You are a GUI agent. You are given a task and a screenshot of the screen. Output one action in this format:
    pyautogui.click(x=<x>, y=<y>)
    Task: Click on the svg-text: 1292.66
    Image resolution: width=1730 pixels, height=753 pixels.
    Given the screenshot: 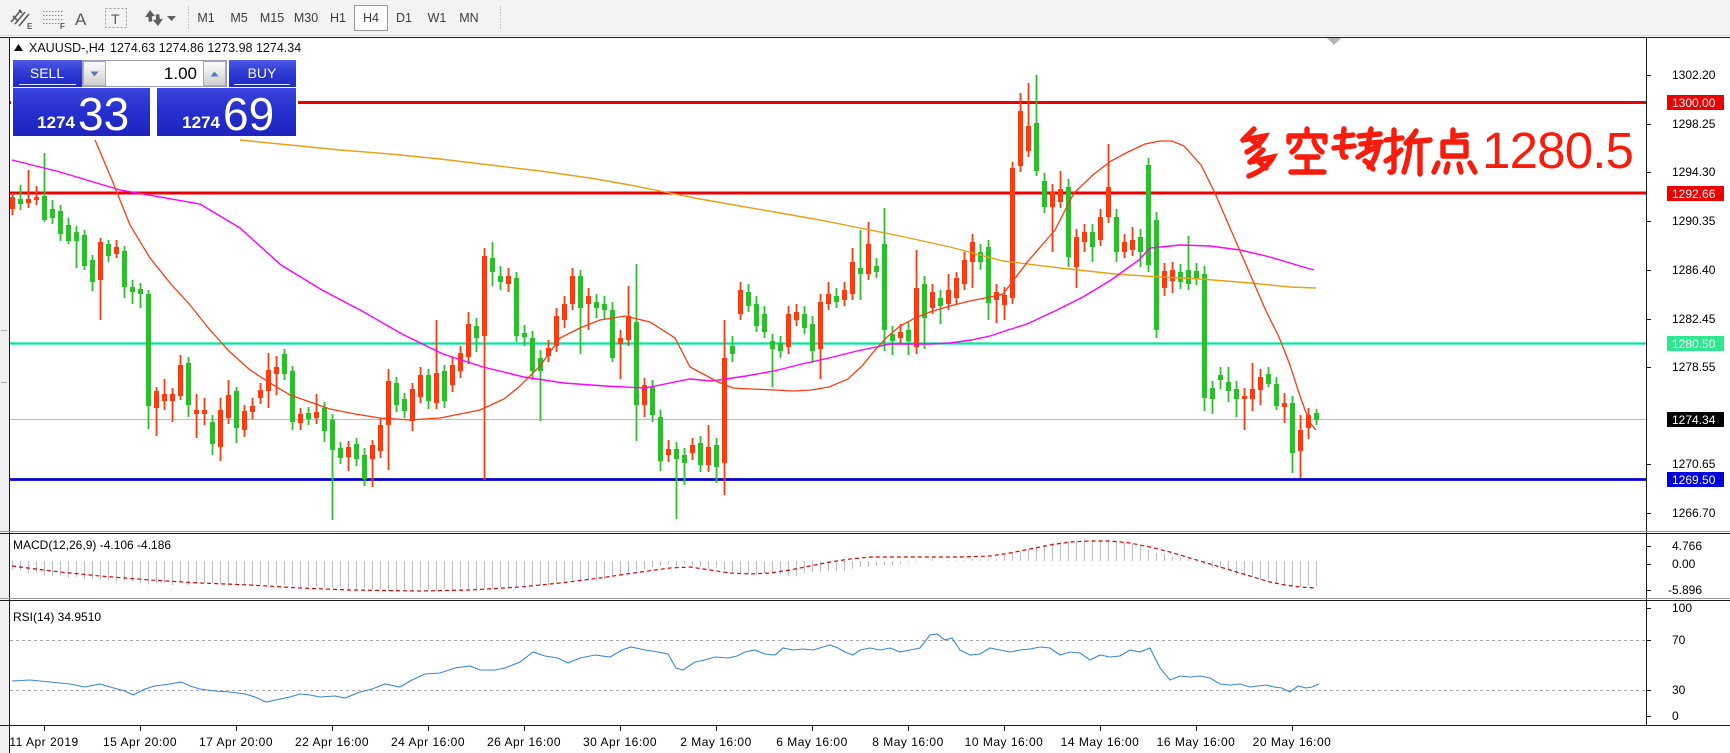 What is the action you would take?
    pyautogui.click(x=1694, y=194)
    